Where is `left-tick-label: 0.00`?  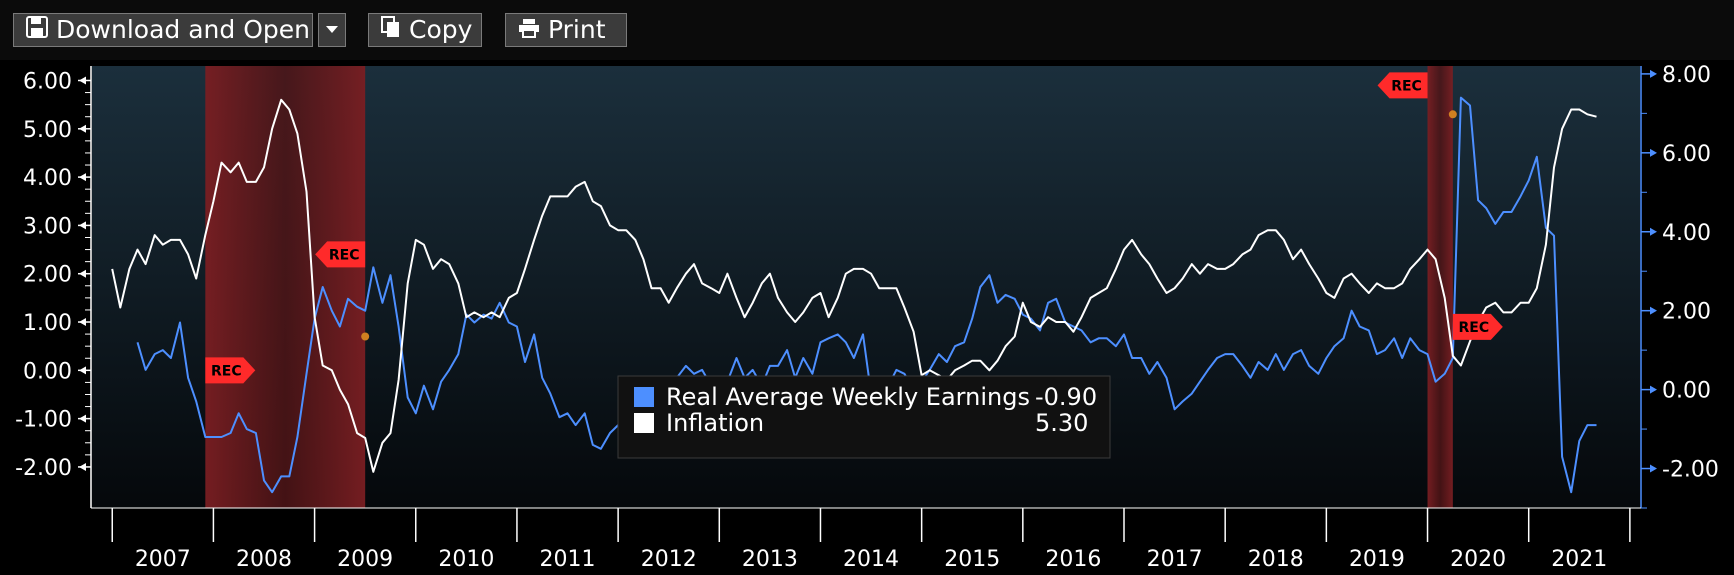
left-tick-label: 0.00 is located at coordinates (47, 371).